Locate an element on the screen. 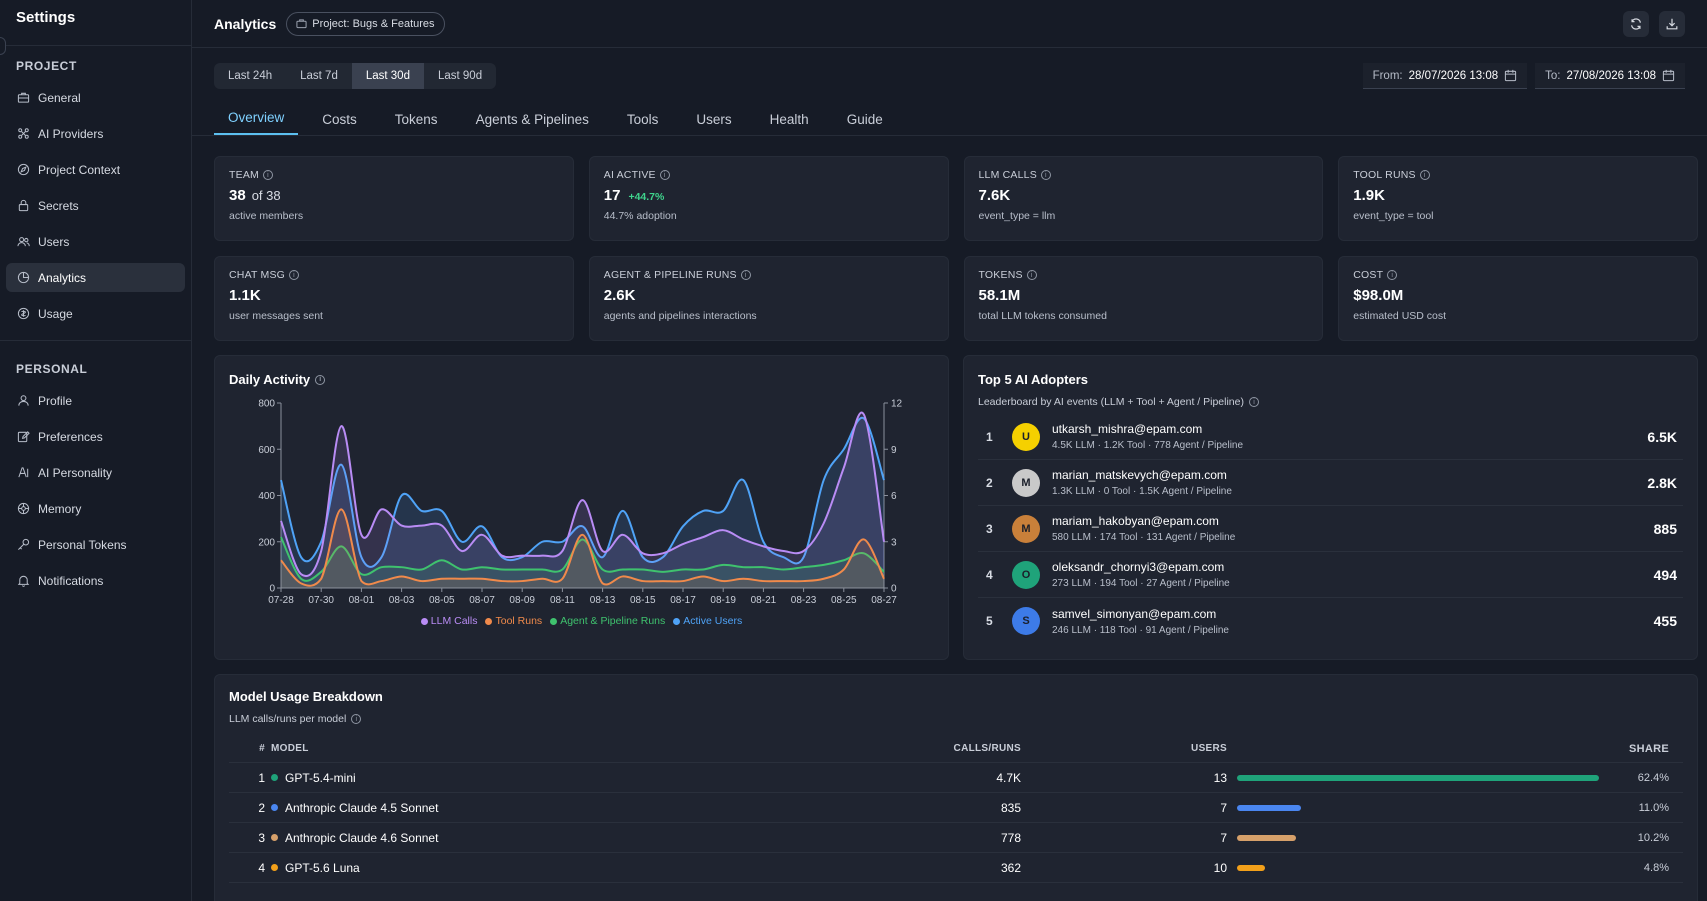  avatar-initial: U is located at coordinates (1026, 436).